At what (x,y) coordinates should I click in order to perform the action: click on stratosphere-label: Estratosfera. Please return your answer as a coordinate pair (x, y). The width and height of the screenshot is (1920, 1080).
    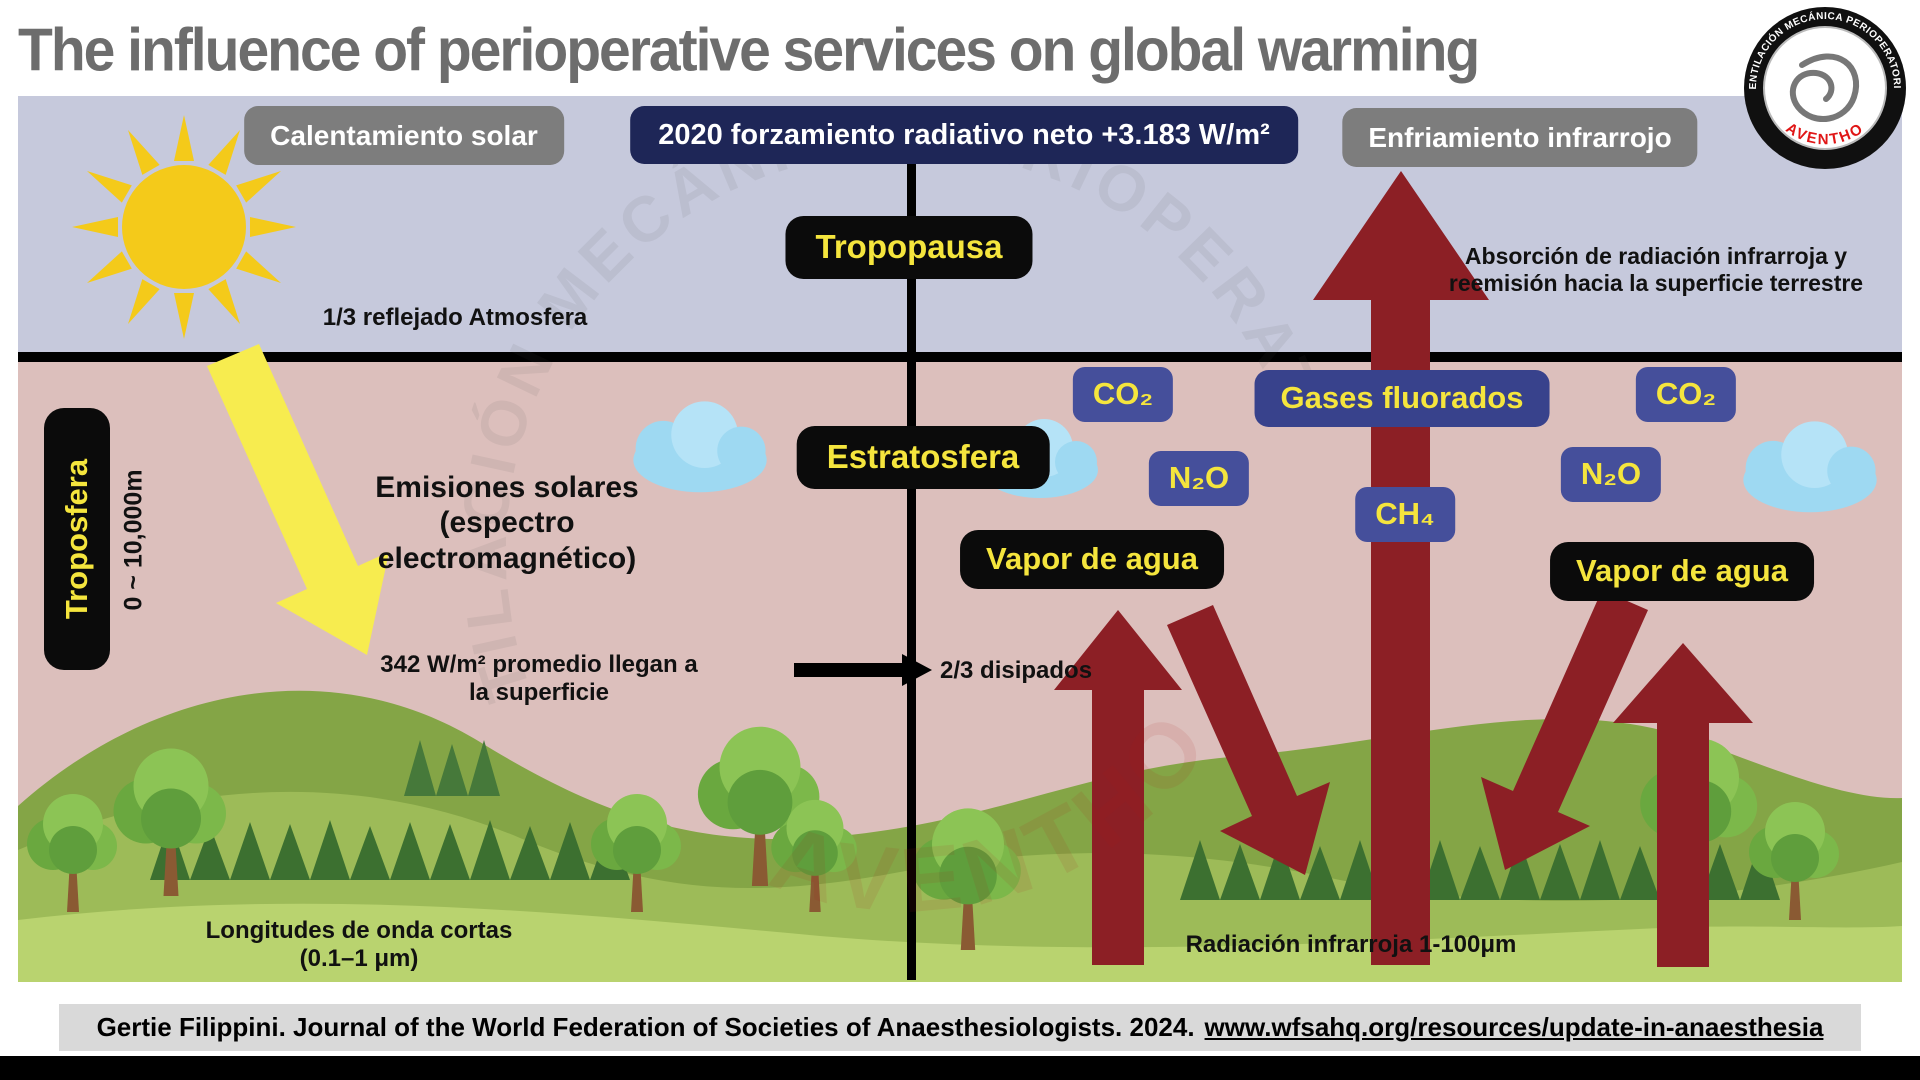
    Looking at the image, I should click on (923, 457).